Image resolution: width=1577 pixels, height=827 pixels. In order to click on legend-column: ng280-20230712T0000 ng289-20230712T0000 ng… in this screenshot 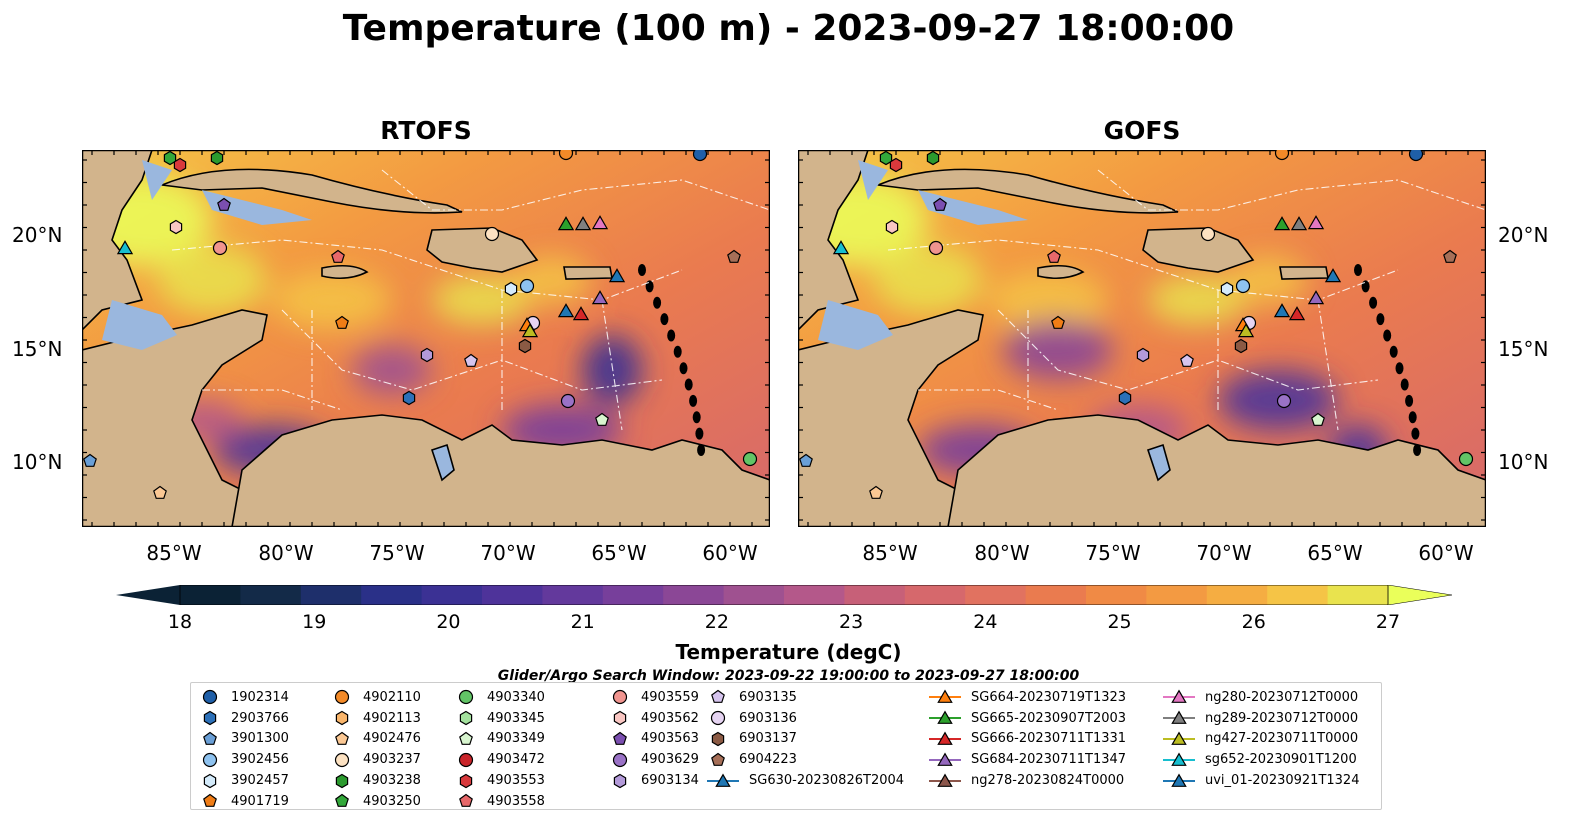, I will do `click(1261, 739)`.